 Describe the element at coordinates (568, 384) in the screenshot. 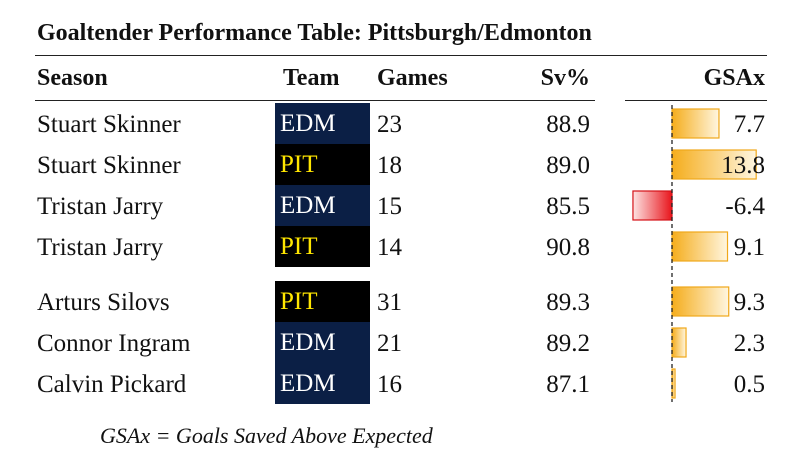

I see `save-pct: 87.1` at that location.